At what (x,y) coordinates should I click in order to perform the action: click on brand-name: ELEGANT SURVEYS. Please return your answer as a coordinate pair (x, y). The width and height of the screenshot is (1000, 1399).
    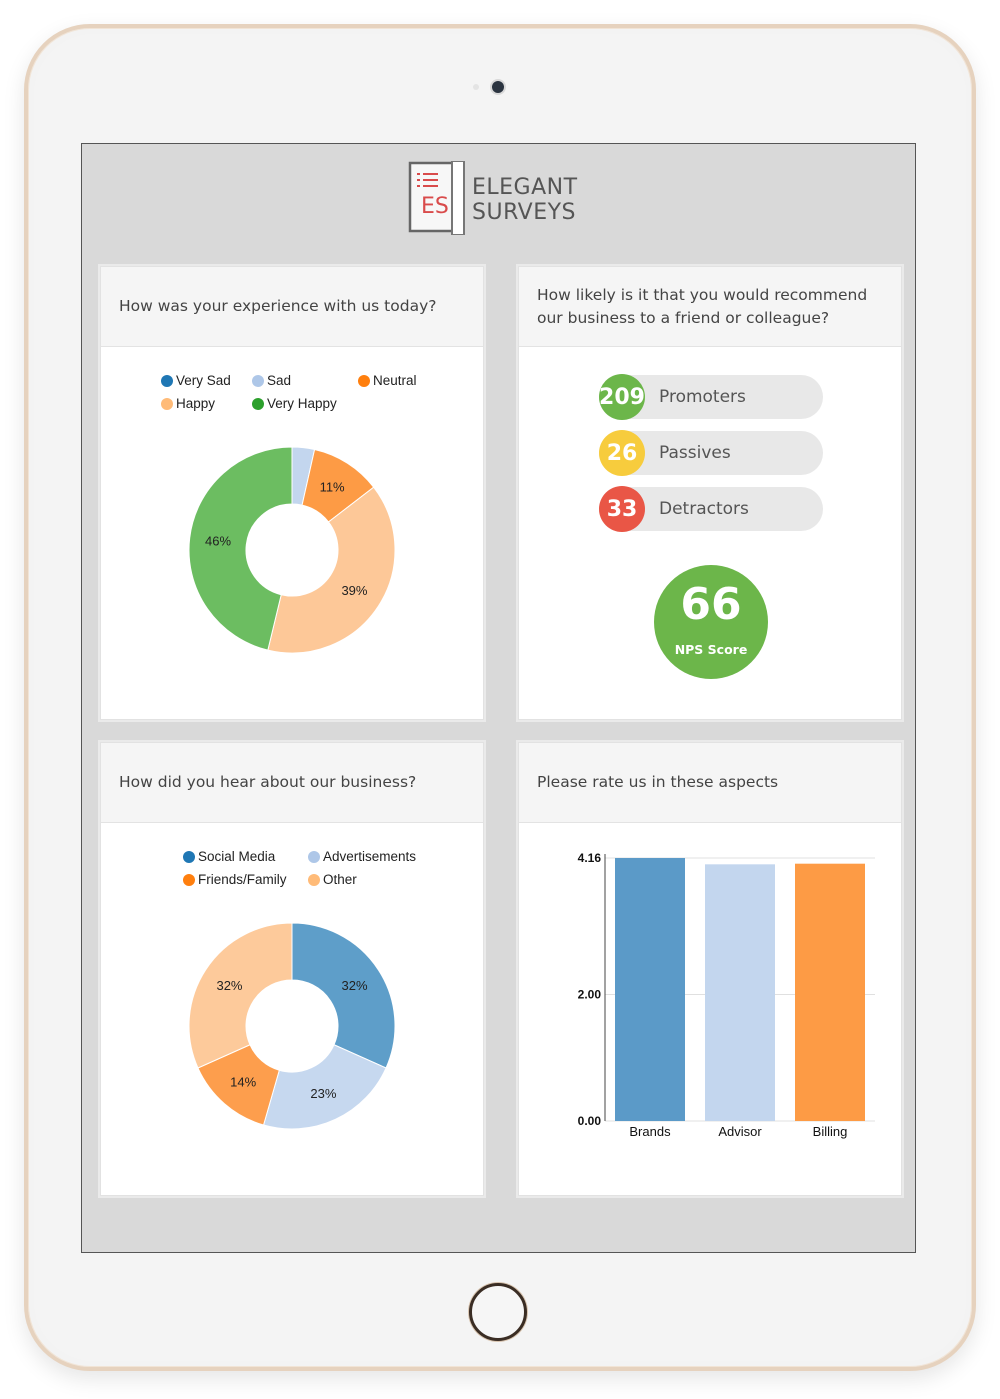
    Looking at the image, I should click on (525, 200).